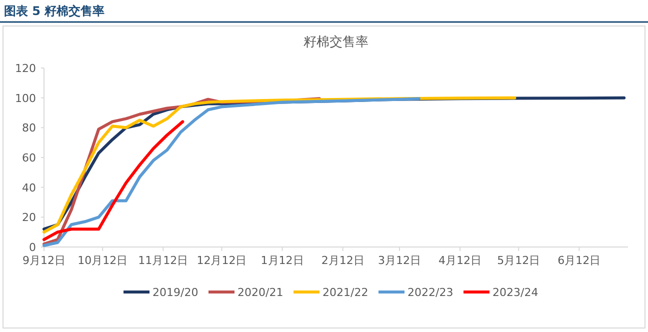  What do you see at coordinates (175, 292) in the screenshot?
I see `legend-label: 2019/20` at bounding box center [175, 292].